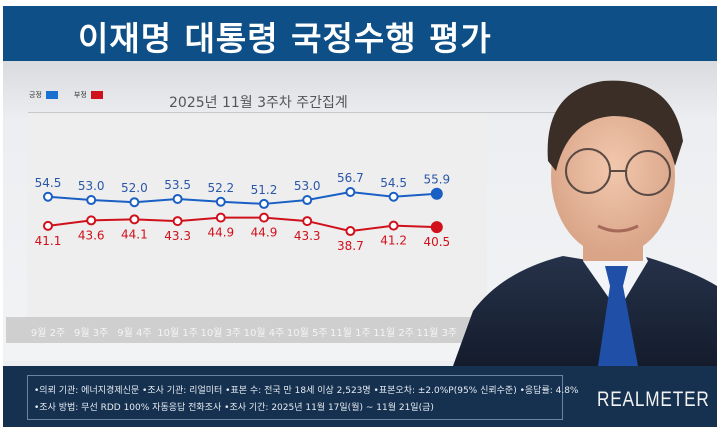  Describe the element at coordinates (437, 333) in the screenshot. I see `x-axis-label: 11월 3주` at that location.